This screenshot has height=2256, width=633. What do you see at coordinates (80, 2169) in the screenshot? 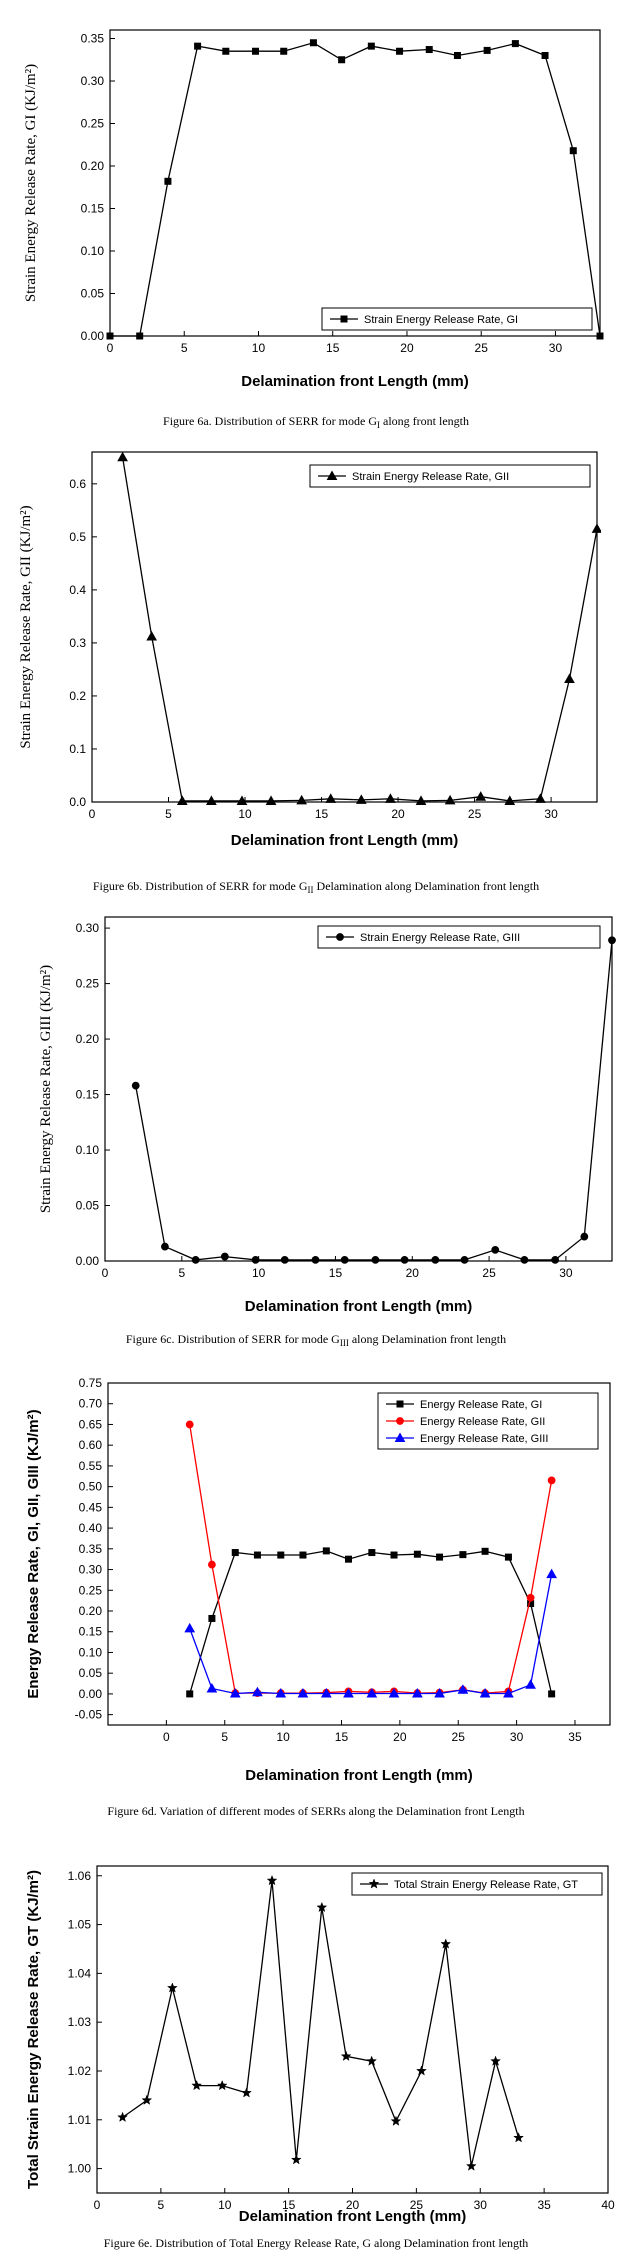
I see `y-tick-label: 1.00` at bounding box center [80, 2169].